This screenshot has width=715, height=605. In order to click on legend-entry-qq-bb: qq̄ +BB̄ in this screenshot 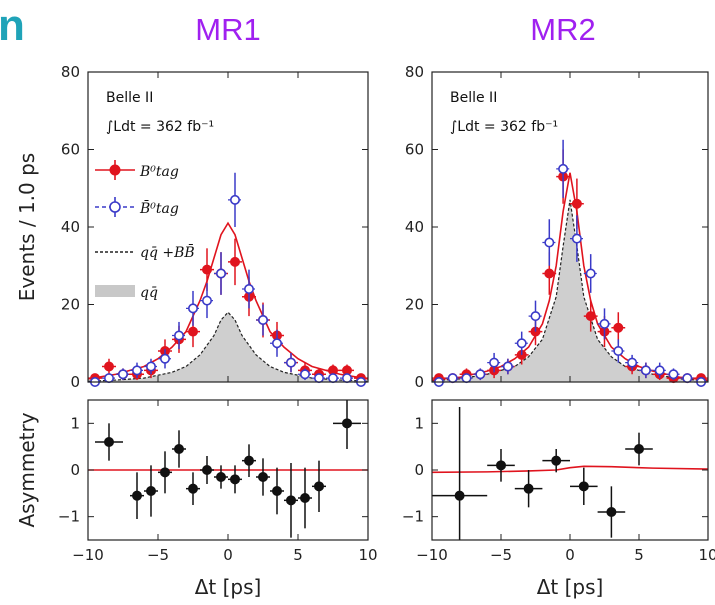, I will do `click(145, 252)`.